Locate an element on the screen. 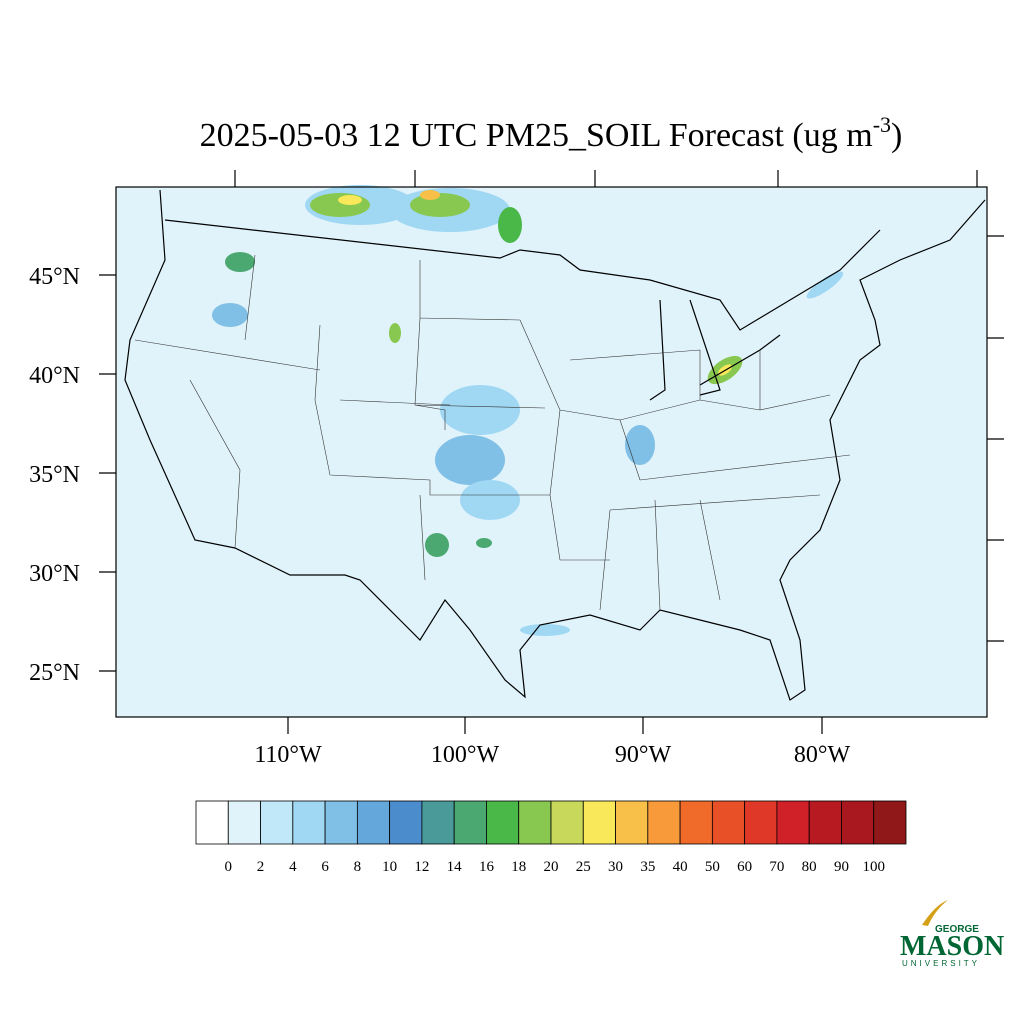 This screenshot has width=1024, height=1024. lon-label: 90°W is located at coordinates (643, 755).